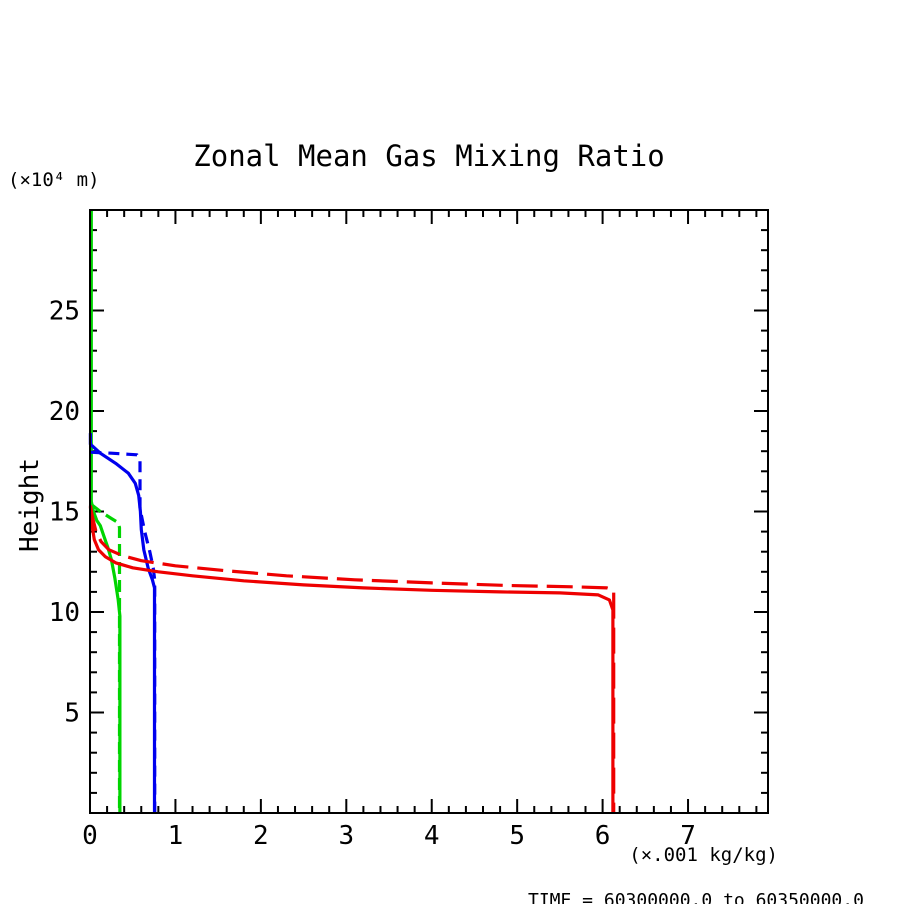 This screenshot has width=904, height=904. I want to click on x-tick-label: 0, so click(90, 836).